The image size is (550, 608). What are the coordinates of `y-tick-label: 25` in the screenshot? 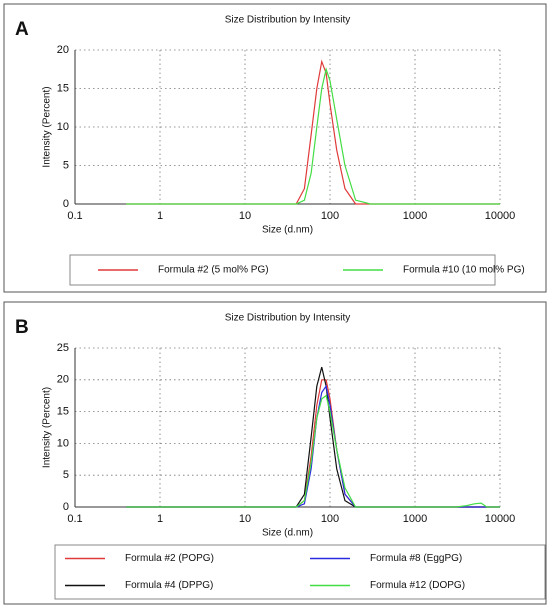 It's located at (63, 348).